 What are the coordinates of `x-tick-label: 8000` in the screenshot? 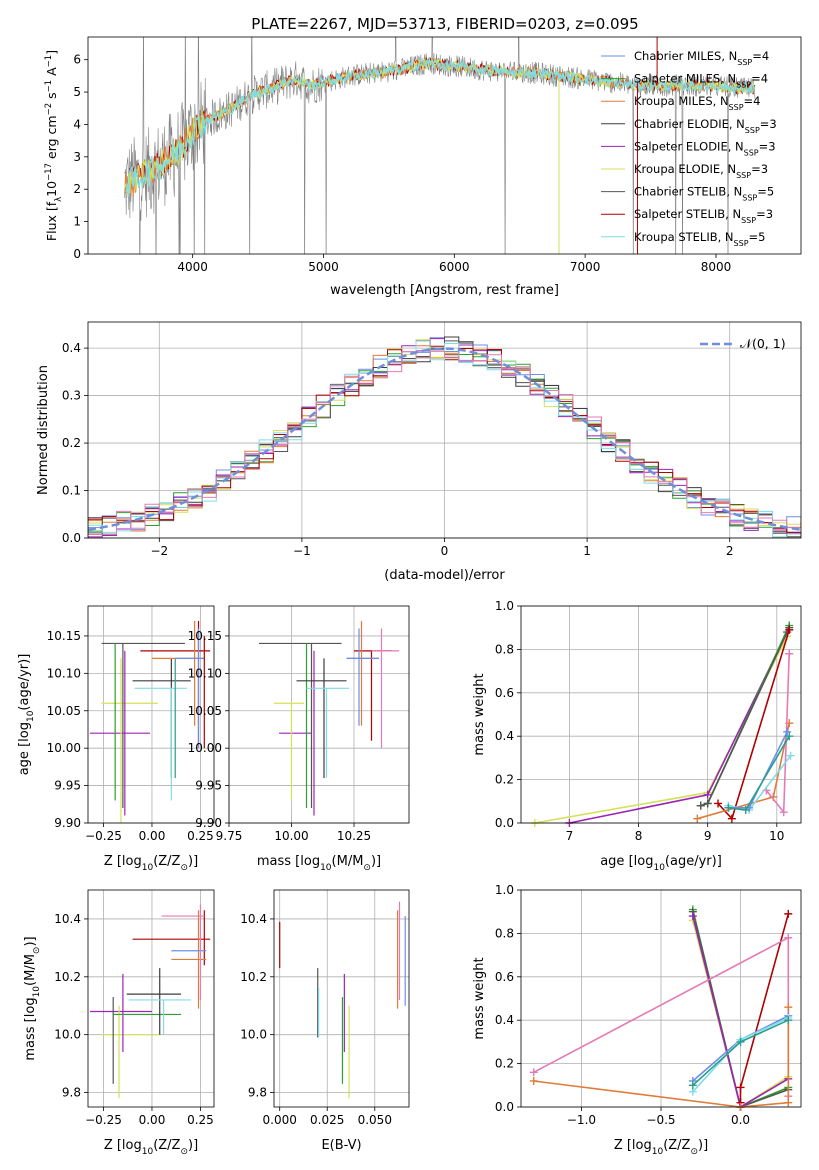 It's located at (716, 267).